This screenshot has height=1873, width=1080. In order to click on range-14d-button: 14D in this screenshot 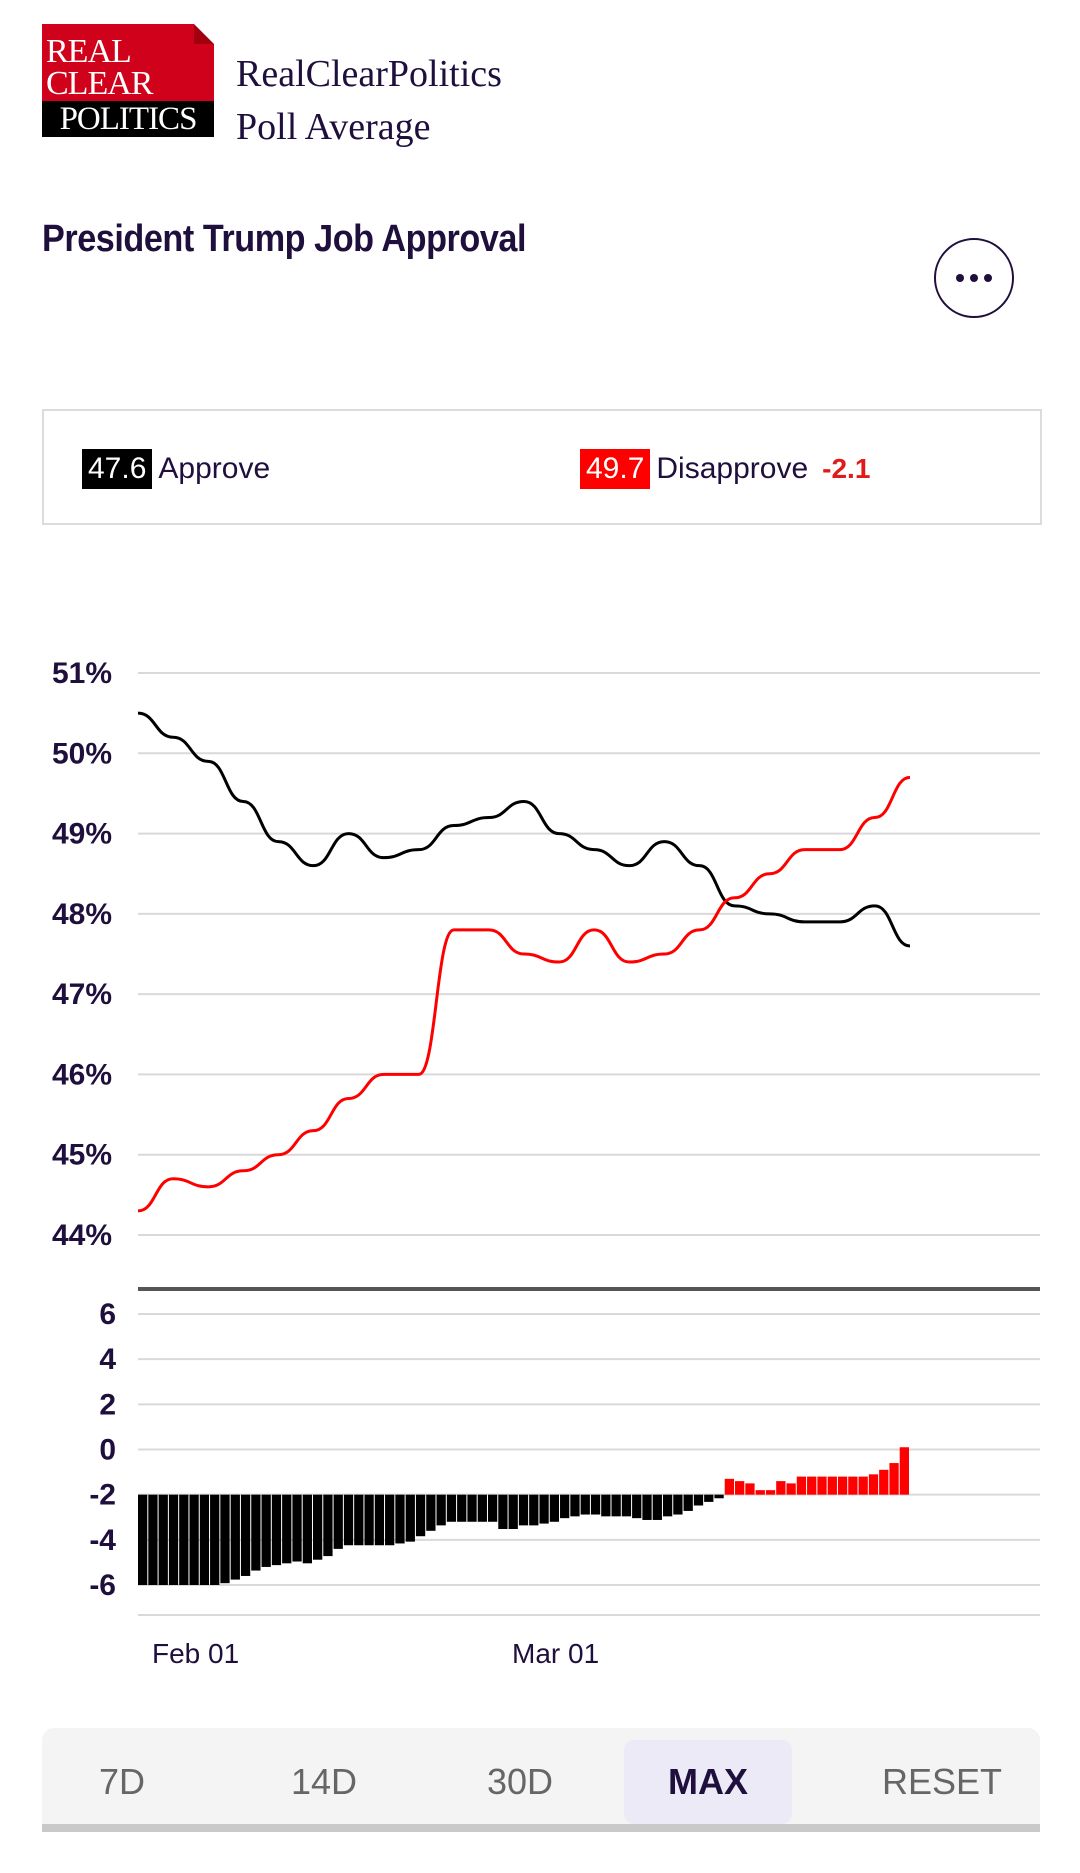, I will do `click(324, 1781)`.